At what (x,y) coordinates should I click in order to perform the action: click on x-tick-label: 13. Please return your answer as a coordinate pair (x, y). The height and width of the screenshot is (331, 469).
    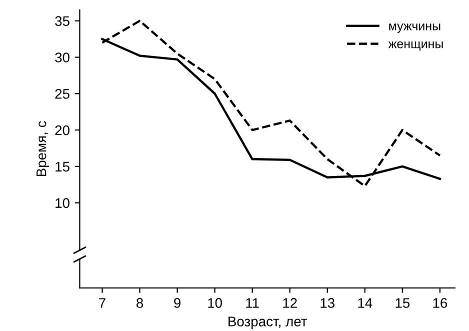
    Looking at the image, I should click on (327, 303).